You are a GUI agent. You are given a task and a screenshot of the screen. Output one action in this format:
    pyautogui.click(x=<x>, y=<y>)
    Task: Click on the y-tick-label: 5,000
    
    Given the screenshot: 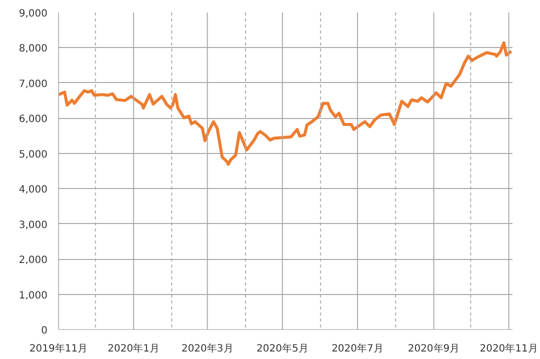 What is the action you would take?
    pyautogui.click(x=33, y=154)
    